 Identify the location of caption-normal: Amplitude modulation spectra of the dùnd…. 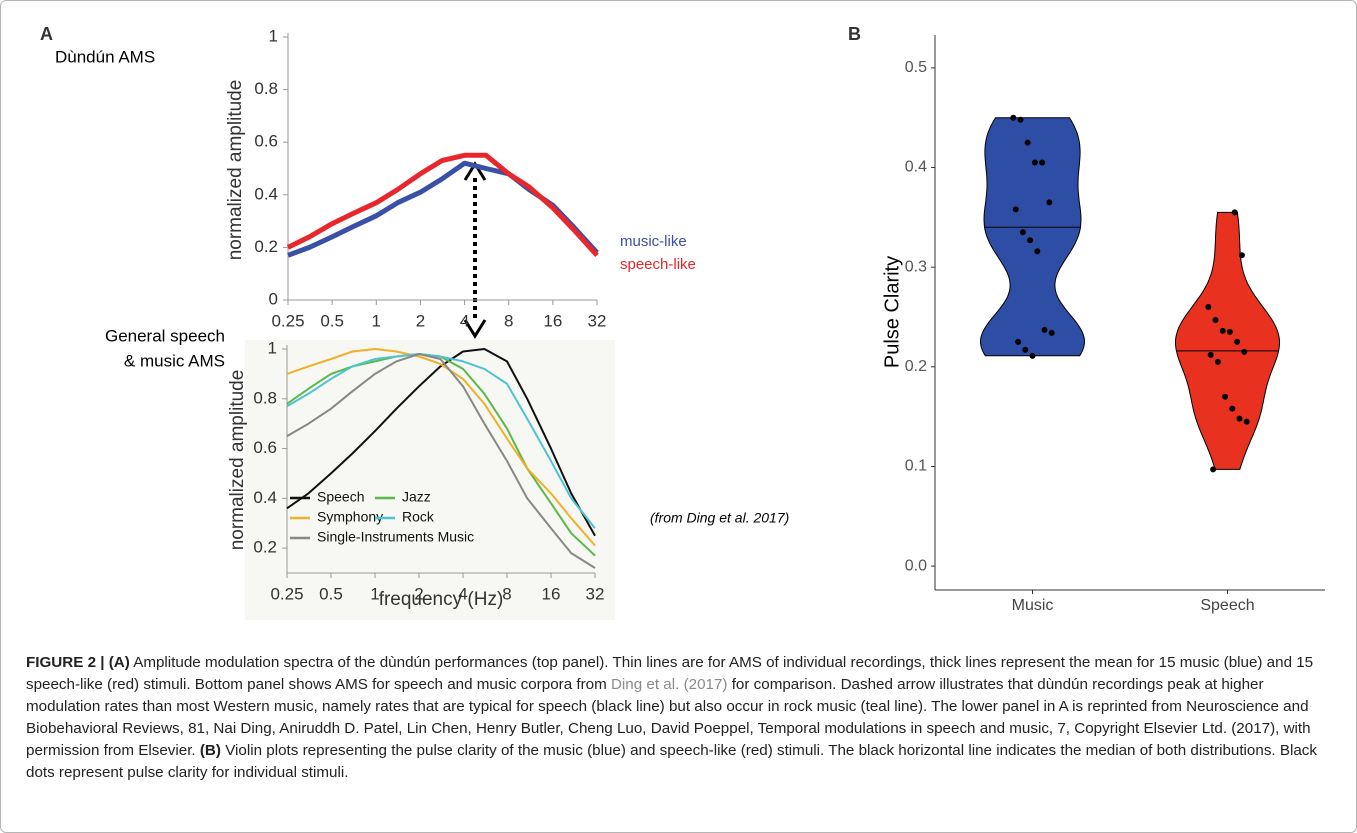
(670, 673).